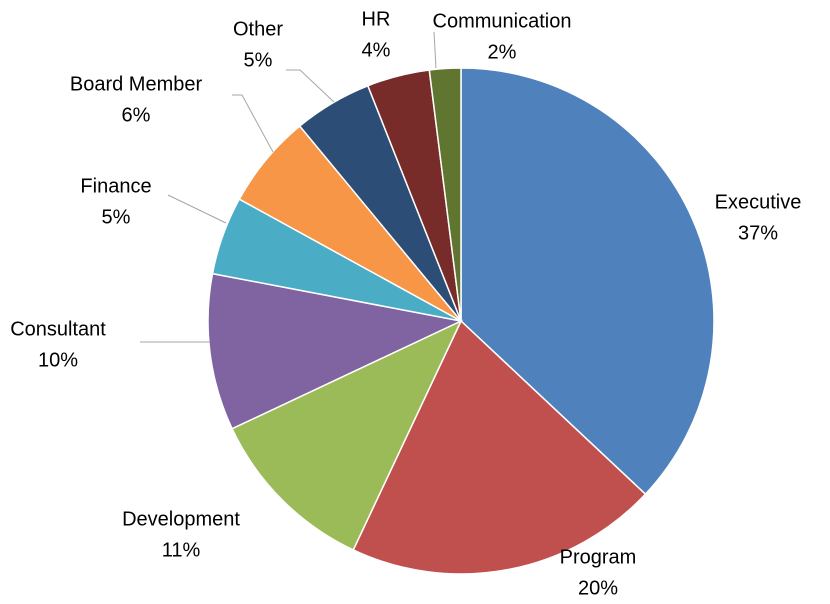  I want to click on slice-label: Consultant, so click(58, 329).